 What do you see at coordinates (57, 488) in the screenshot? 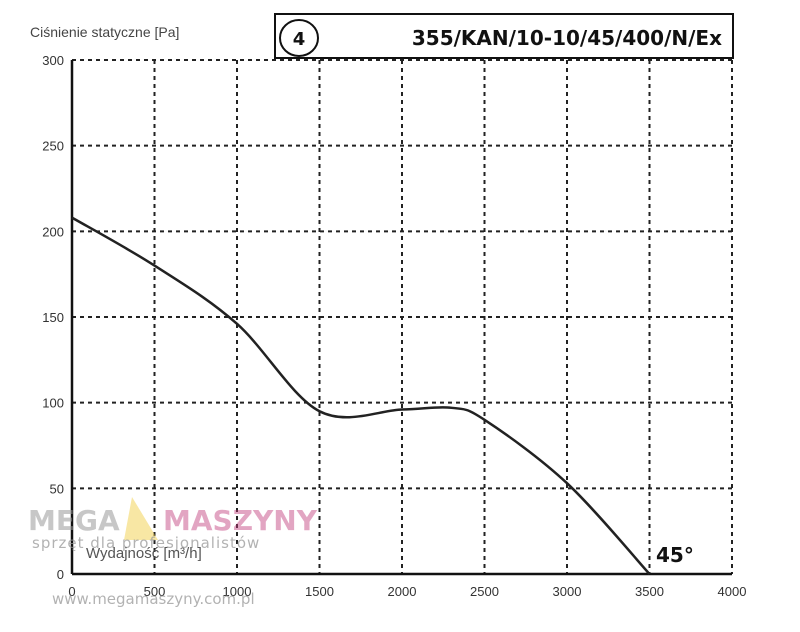
I see `y-tick-label: 50` at bounding box center [57, 488].